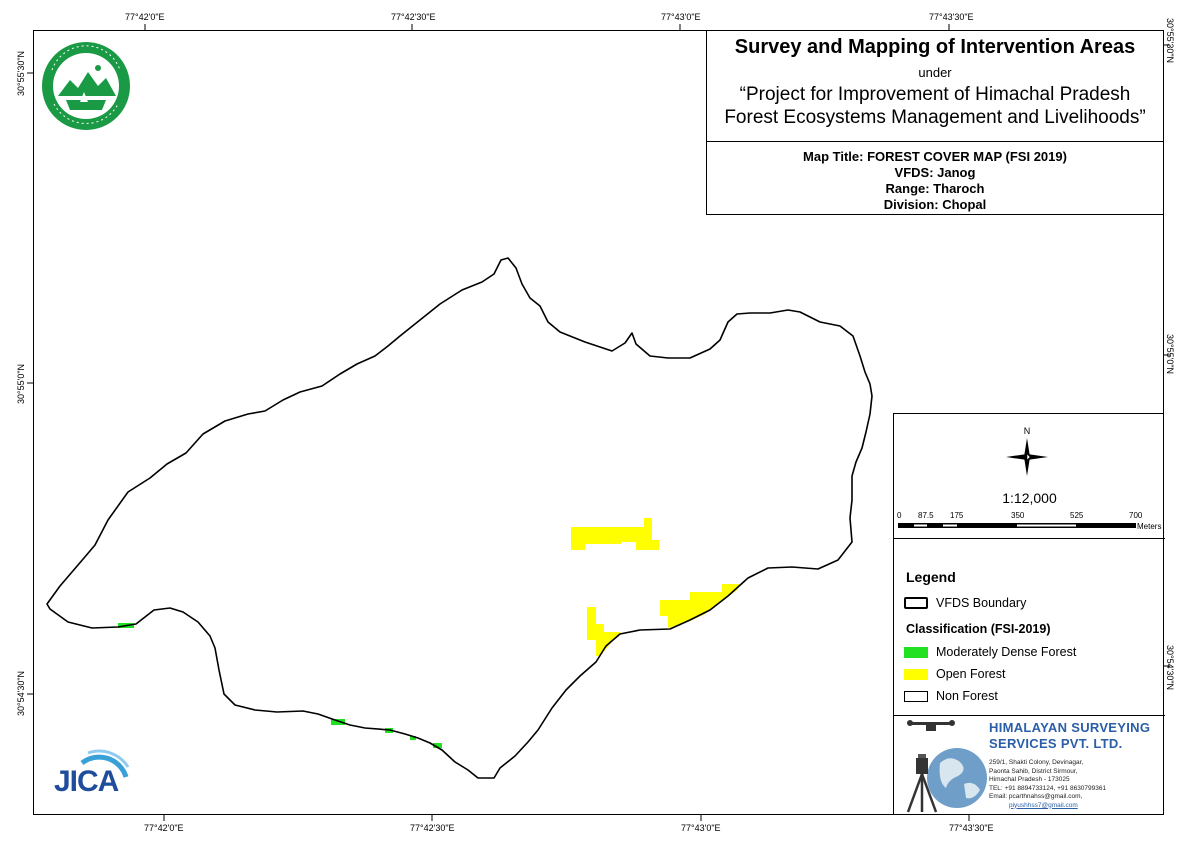 The width and height of the screenshot is (1200, 848). I want to click on lon-label-top-4: 77°43'30"E, so click(951, 17).